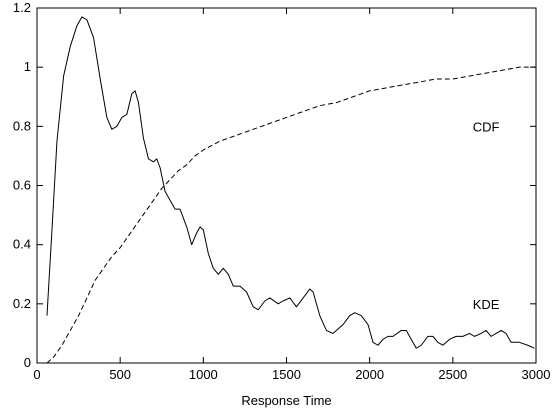 The width and height of the screenshot is (557, 412). What do you see at coordinates (452, 374) in the screenshot?
I see `x-tick-label: 2500` at bounding box center [452, 374].